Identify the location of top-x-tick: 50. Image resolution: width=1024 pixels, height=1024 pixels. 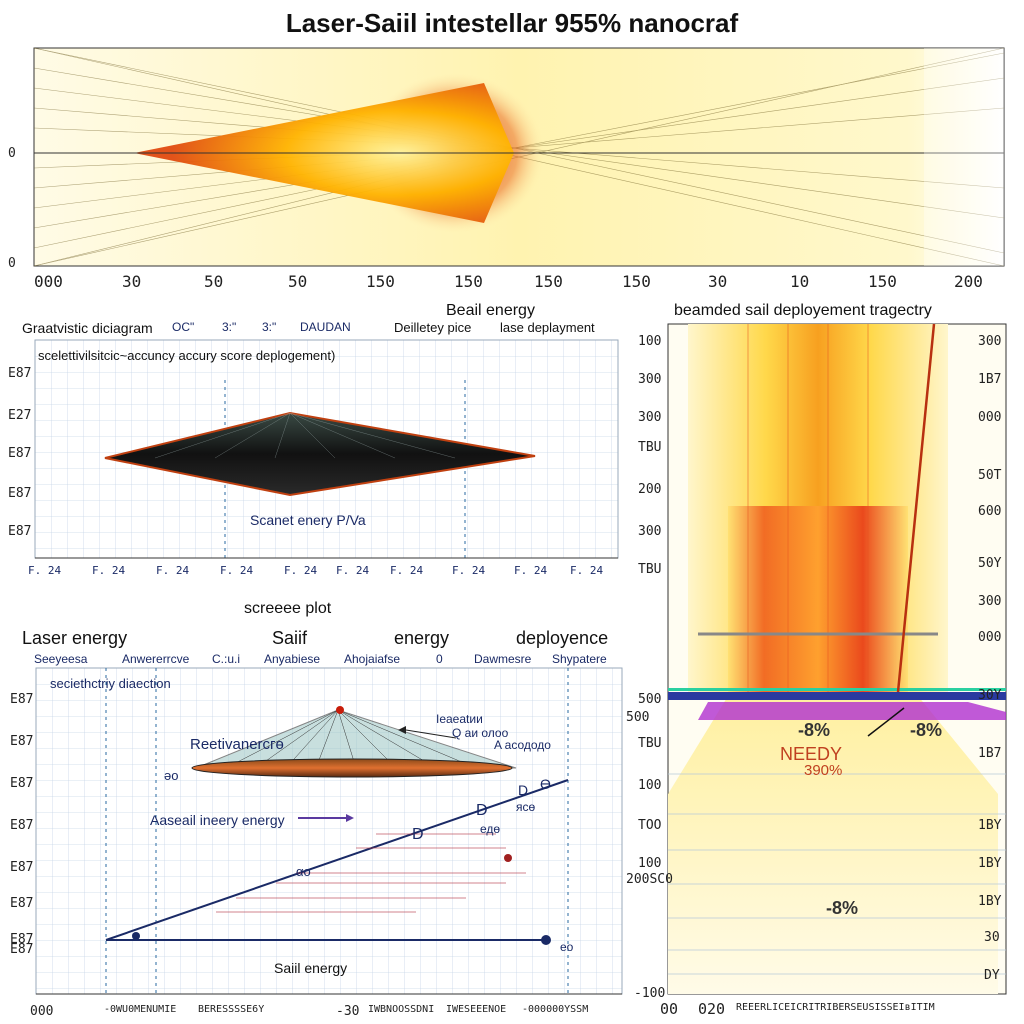
(298, 281).